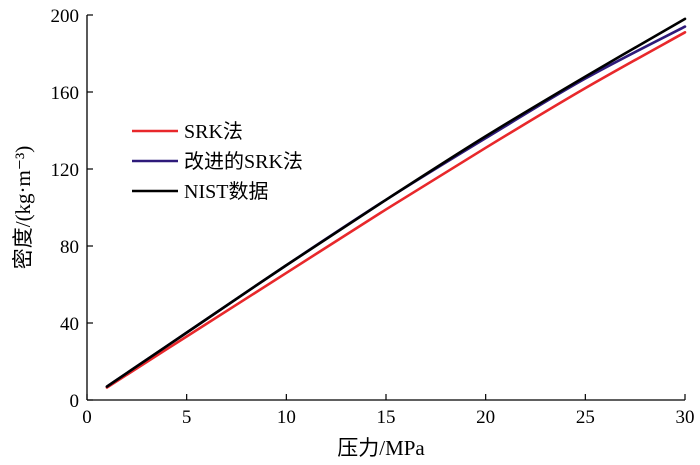  Describe the element at coordinates (87, 417) in the screenshot. I see `x-tick-label: 0` at that location.